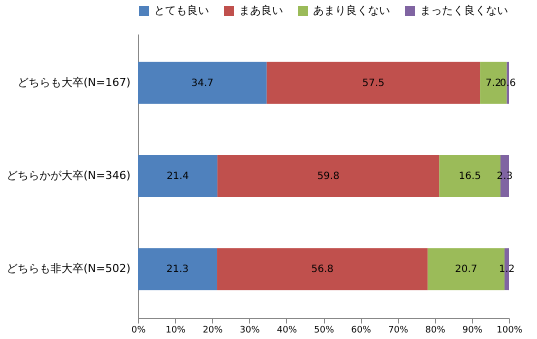 This screenshot has height=339, width=537. Describe the element at coordinates (351, 10) in the screenshot. I see `legend-label: あまり良くない` at that location.